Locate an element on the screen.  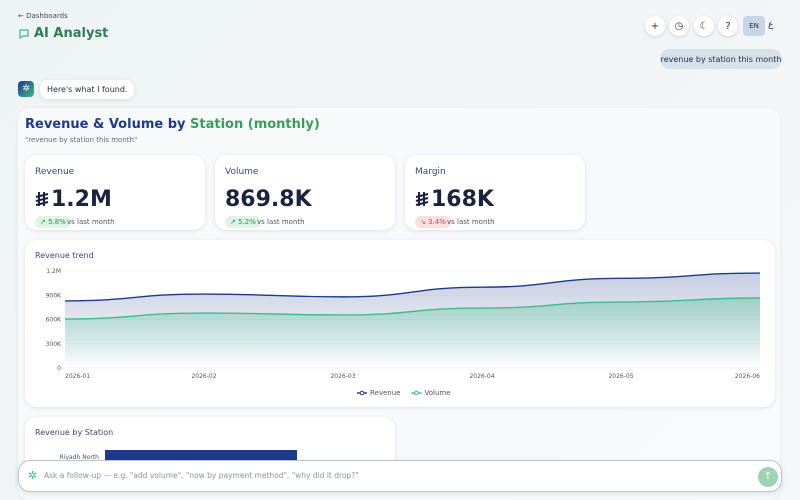
station-title: Revenue by Station is located at coordinates (74, 432).